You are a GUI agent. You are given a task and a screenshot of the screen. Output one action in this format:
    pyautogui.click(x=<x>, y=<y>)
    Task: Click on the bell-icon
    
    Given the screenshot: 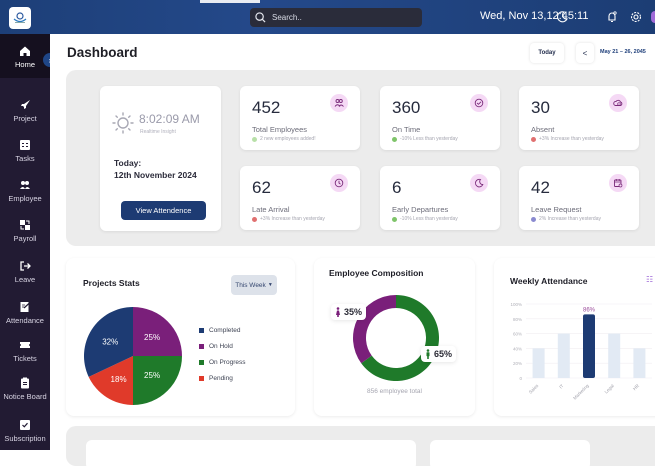 What is the action you would take?
    pyautogui.click(x=612, y=17)
    